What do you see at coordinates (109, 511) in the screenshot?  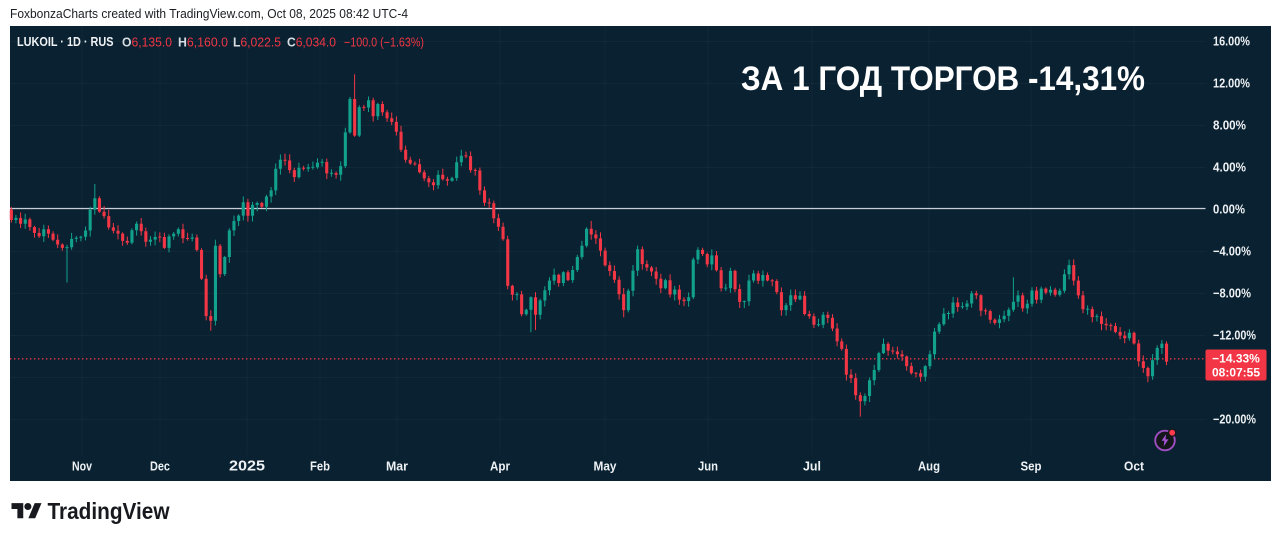 I see `svg-text: TradingView` at bounding box center [109, 511].